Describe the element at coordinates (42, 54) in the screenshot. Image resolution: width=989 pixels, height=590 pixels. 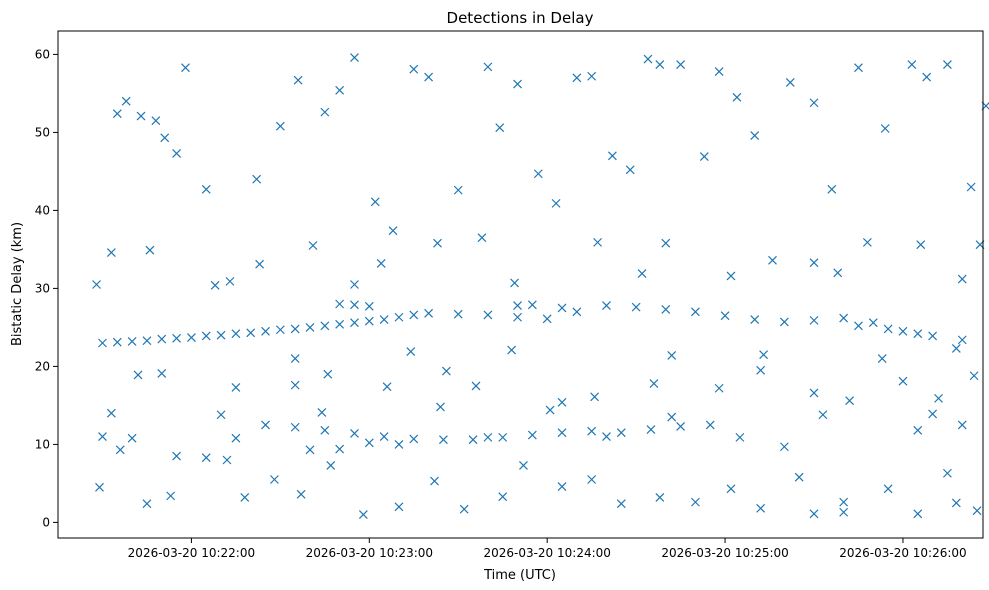
I see `y-tick-label: 60` at that location.